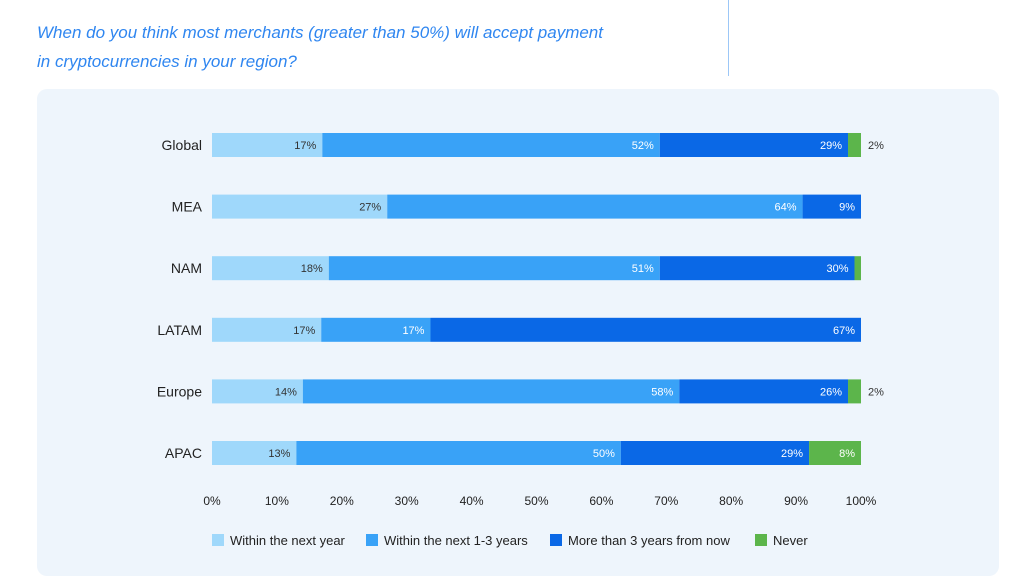 The height and width of the screenshot is (584, 1024). I want to click on data-label-europe-3: 26%, so click(831, 392).